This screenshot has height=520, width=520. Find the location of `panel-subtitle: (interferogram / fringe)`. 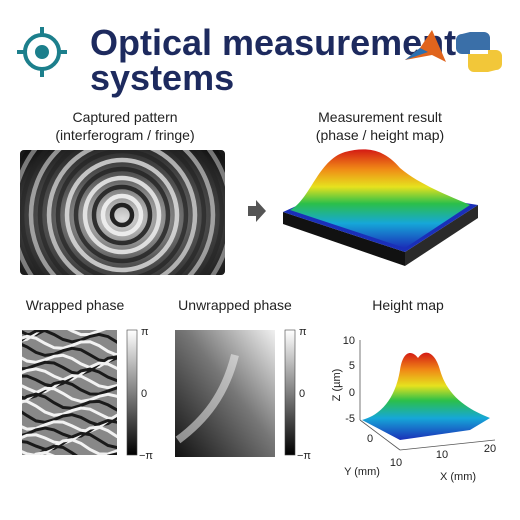

panel-subtitle: (interferogram / fringe) is located at coordinates (124, 135).